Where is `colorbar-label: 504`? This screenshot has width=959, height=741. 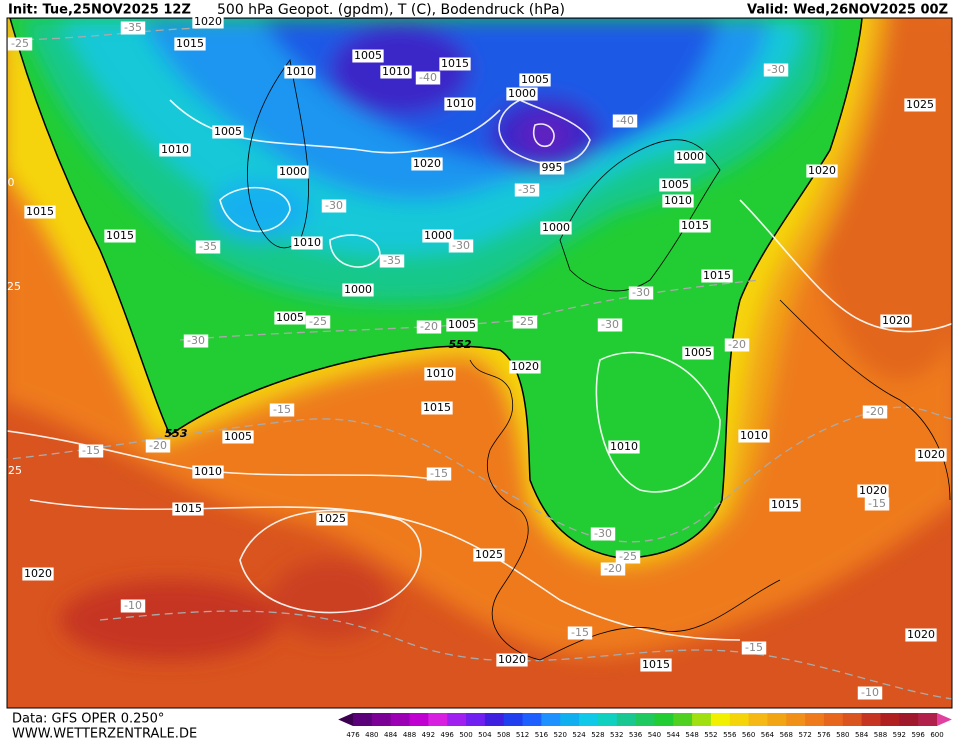 colorbar-label: 504 is located at coordinates (485, 735).